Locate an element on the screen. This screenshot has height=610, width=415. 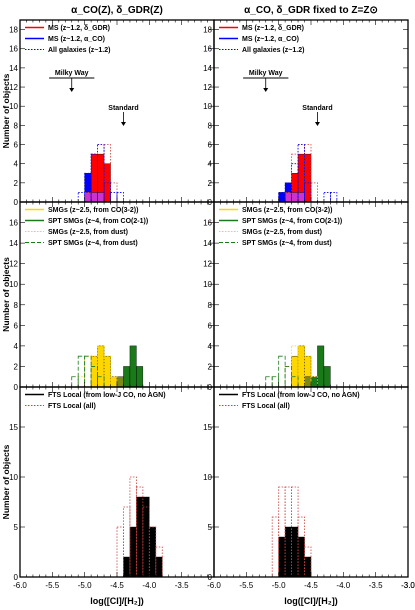
column-title-right: α_CO, δ_GDR fixed to Z=Z⊙ is located at coordinates (311, 10).